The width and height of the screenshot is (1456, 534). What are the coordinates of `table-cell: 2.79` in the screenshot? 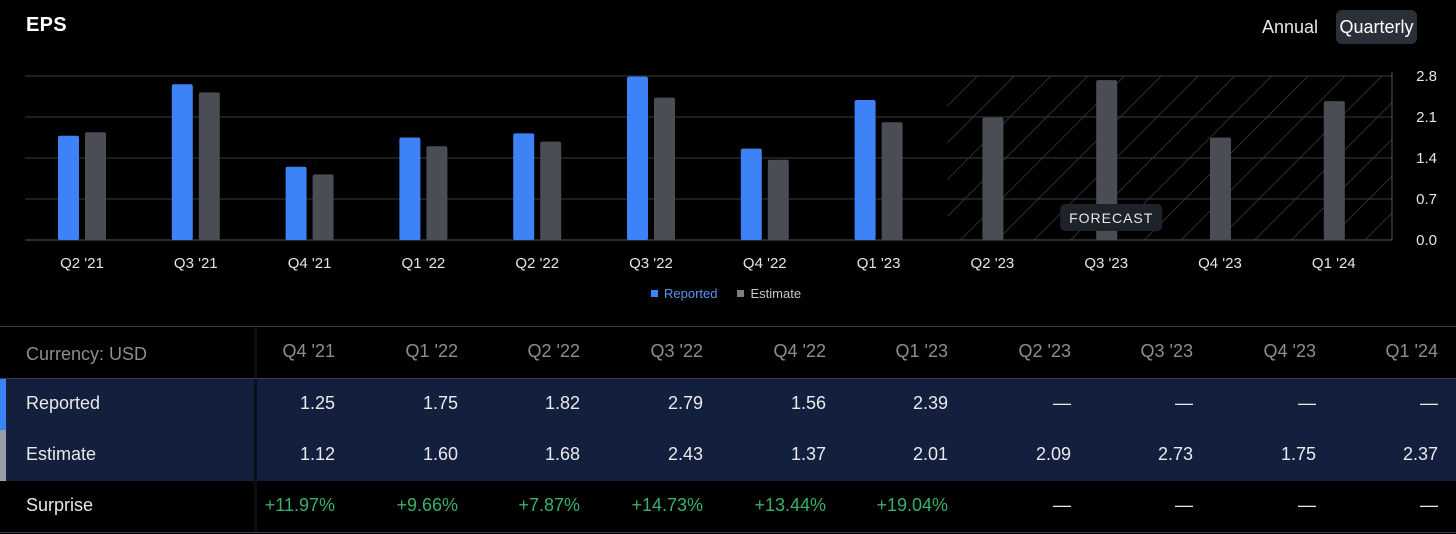 It's located at (685, 403).